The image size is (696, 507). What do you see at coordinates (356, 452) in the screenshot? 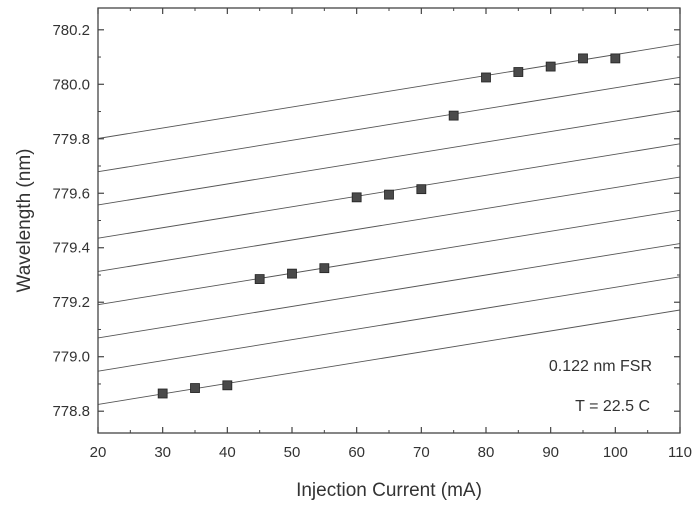
I see `x-tick-label: 60` at bounding box center [356, 452].